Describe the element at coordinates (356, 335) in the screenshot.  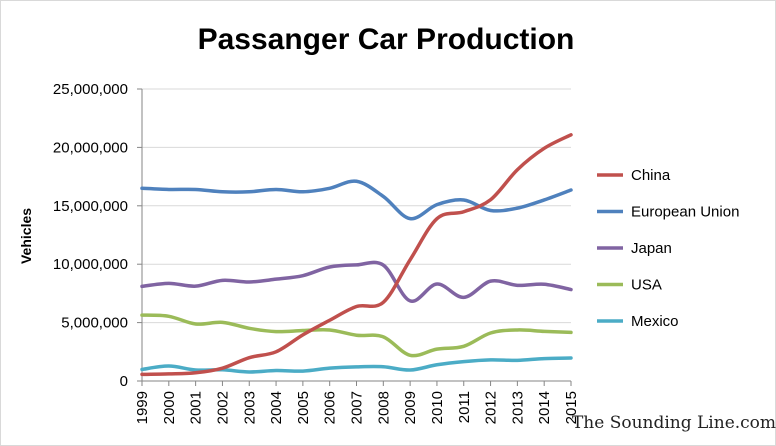
I see `series-line-usa` at that location.